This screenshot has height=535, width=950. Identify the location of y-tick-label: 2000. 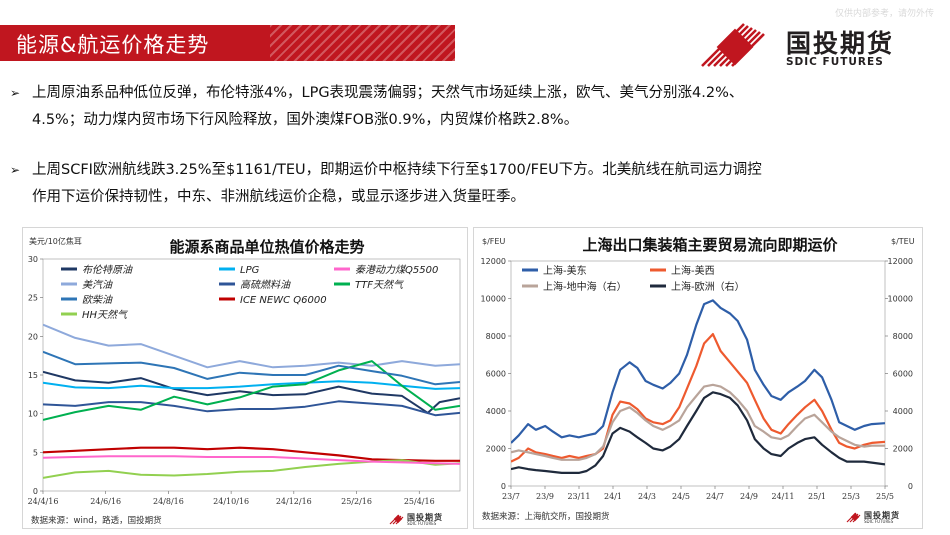
(496, 449).